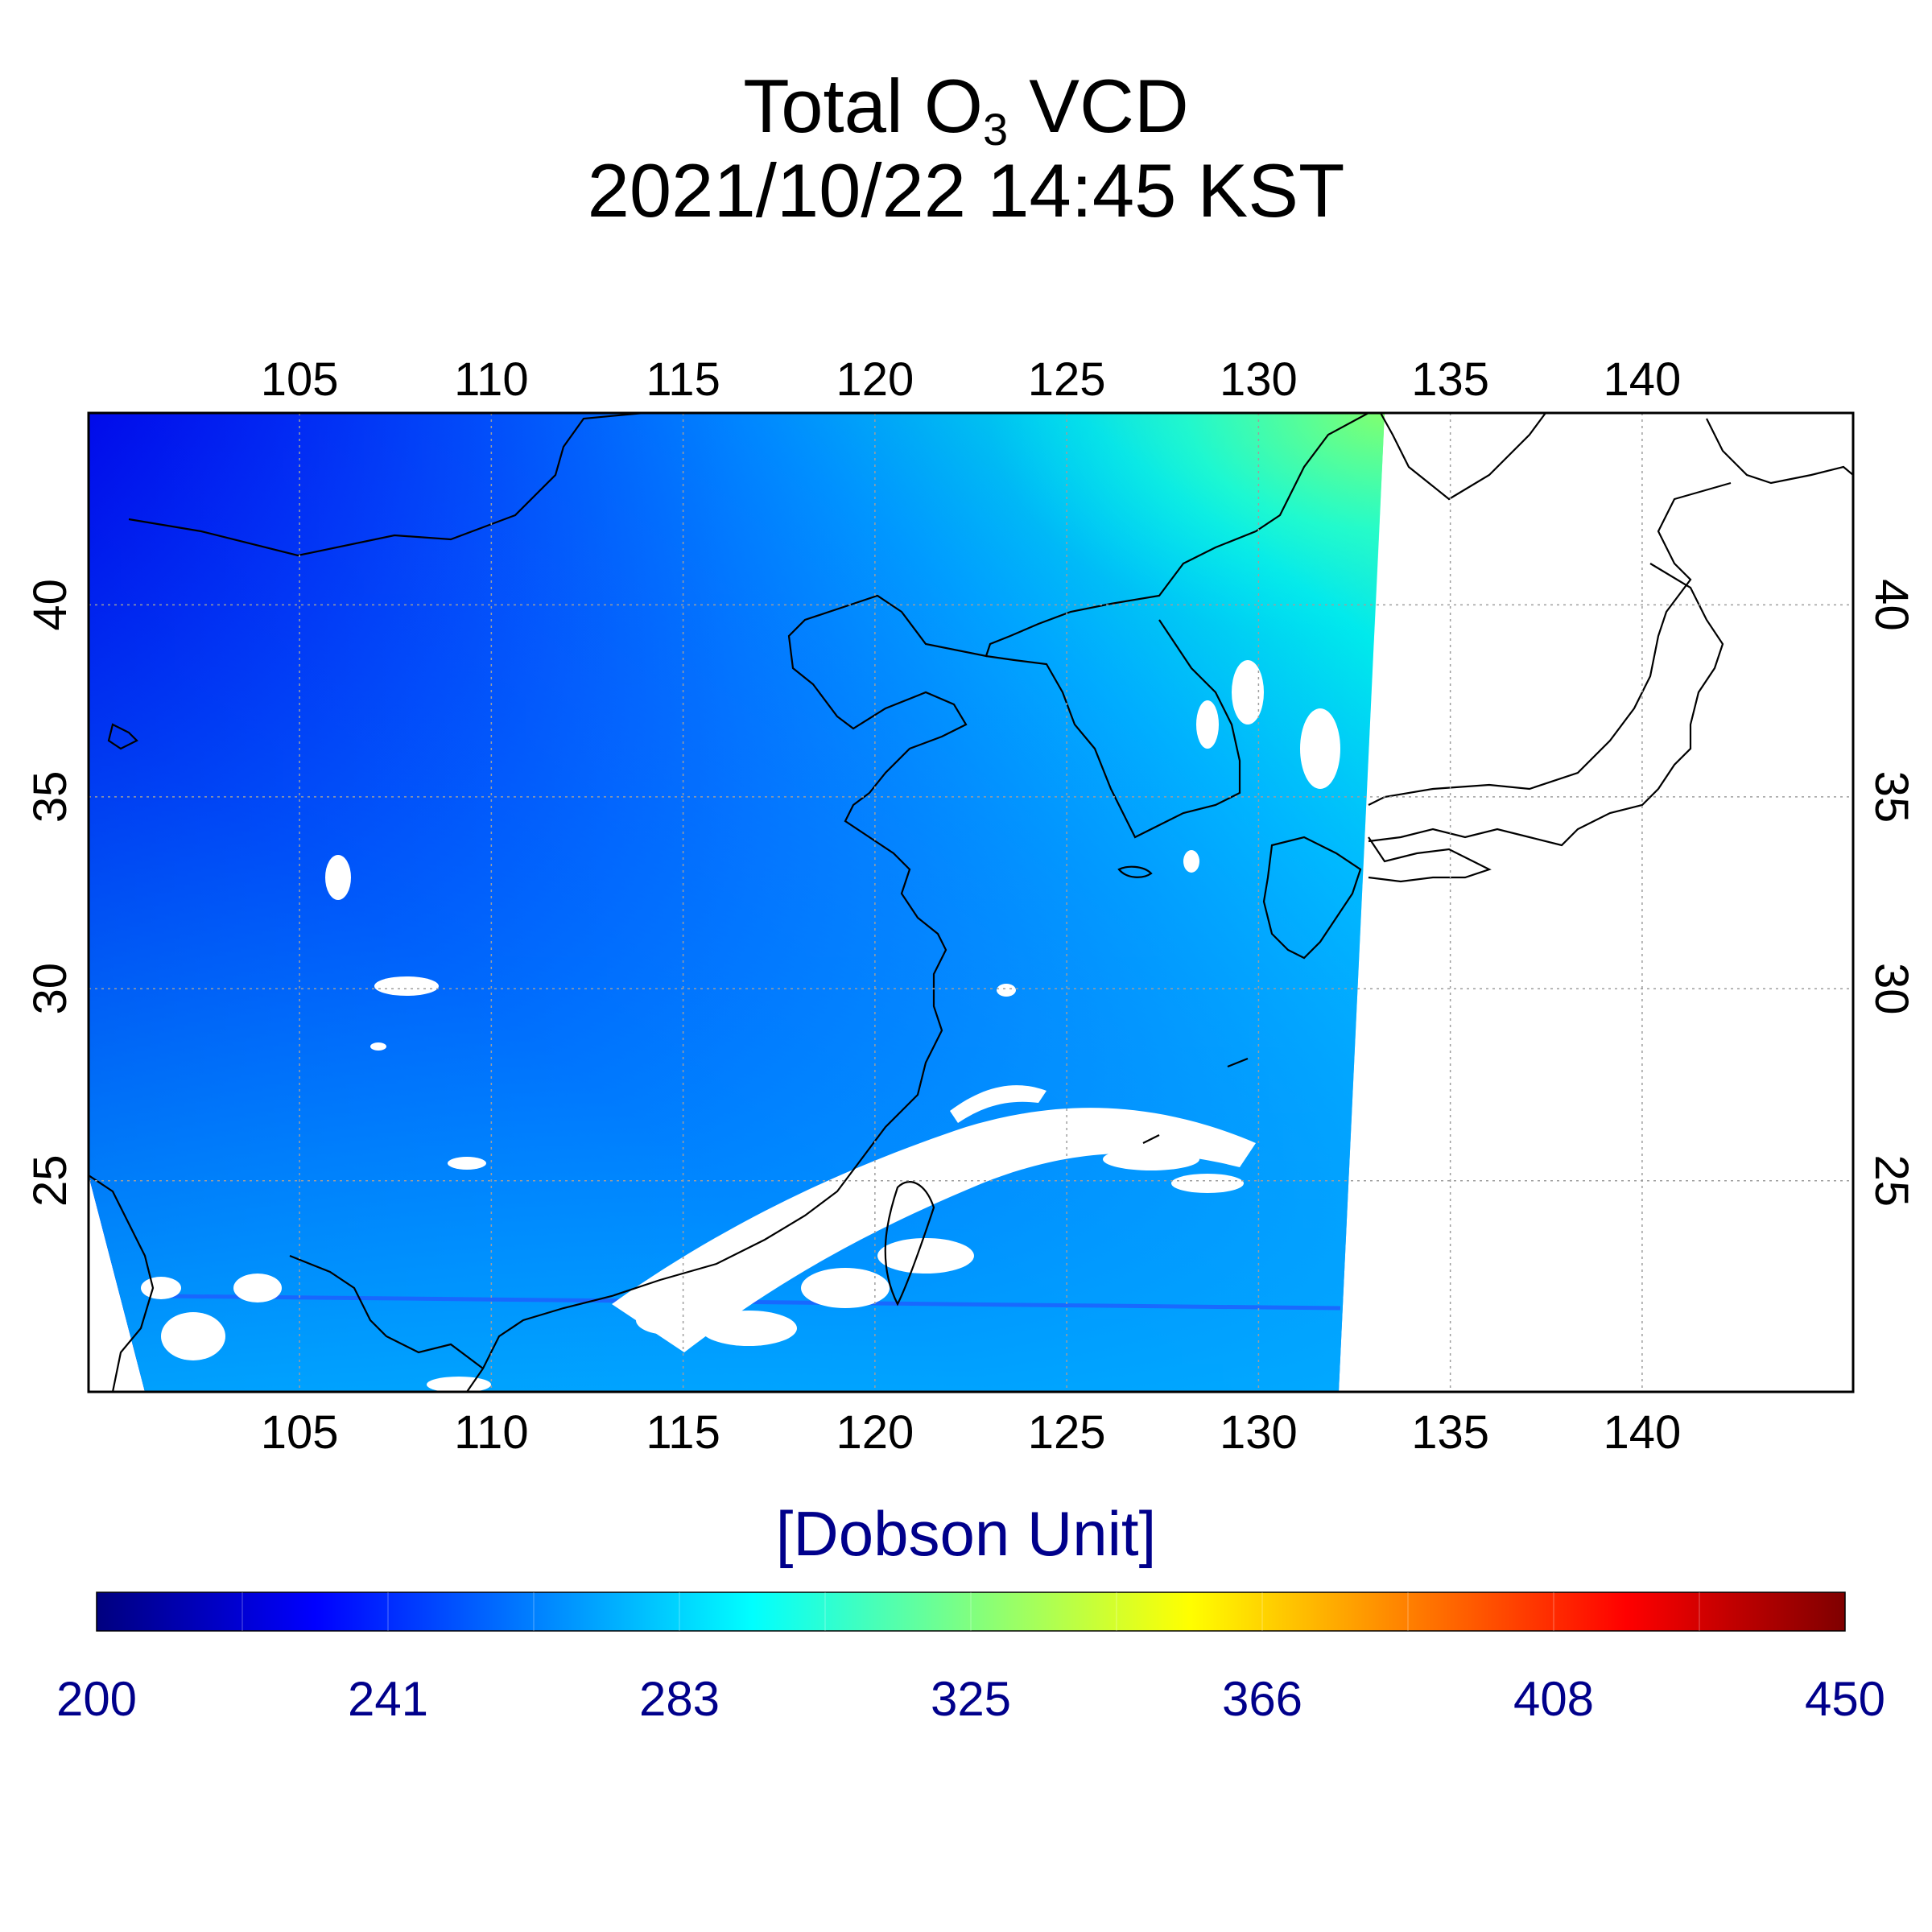  Describe the element at coordinates (50, 605) in the screenshot. I see `lat-label-left-40: 40` at that location.